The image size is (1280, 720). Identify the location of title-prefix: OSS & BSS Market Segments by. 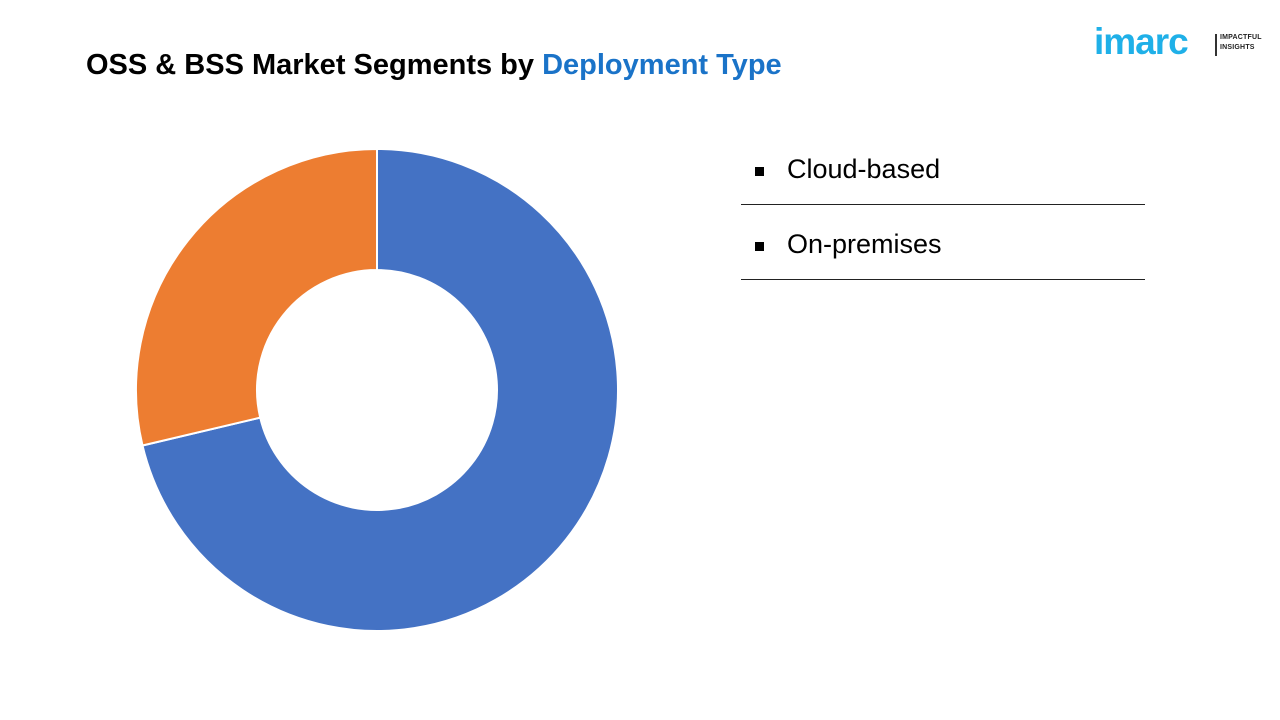
(314, 65).